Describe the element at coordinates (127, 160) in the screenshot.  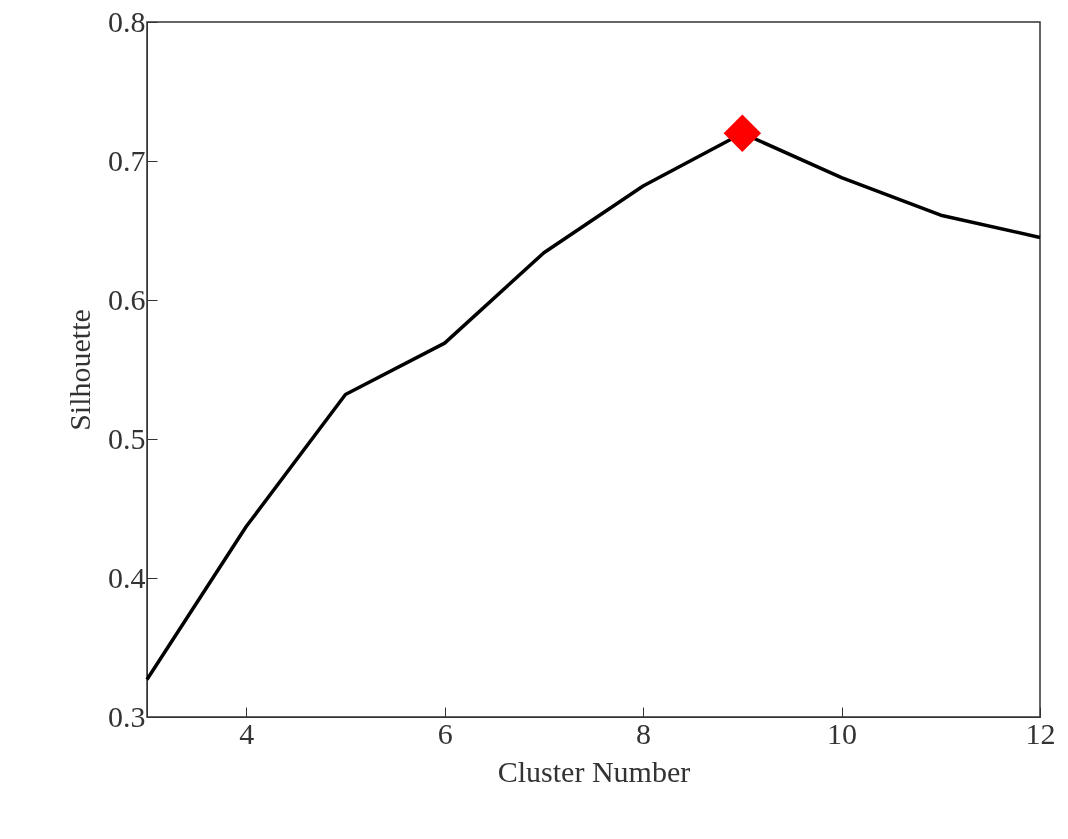
I see `y-tick-label: 0.7` at that location.